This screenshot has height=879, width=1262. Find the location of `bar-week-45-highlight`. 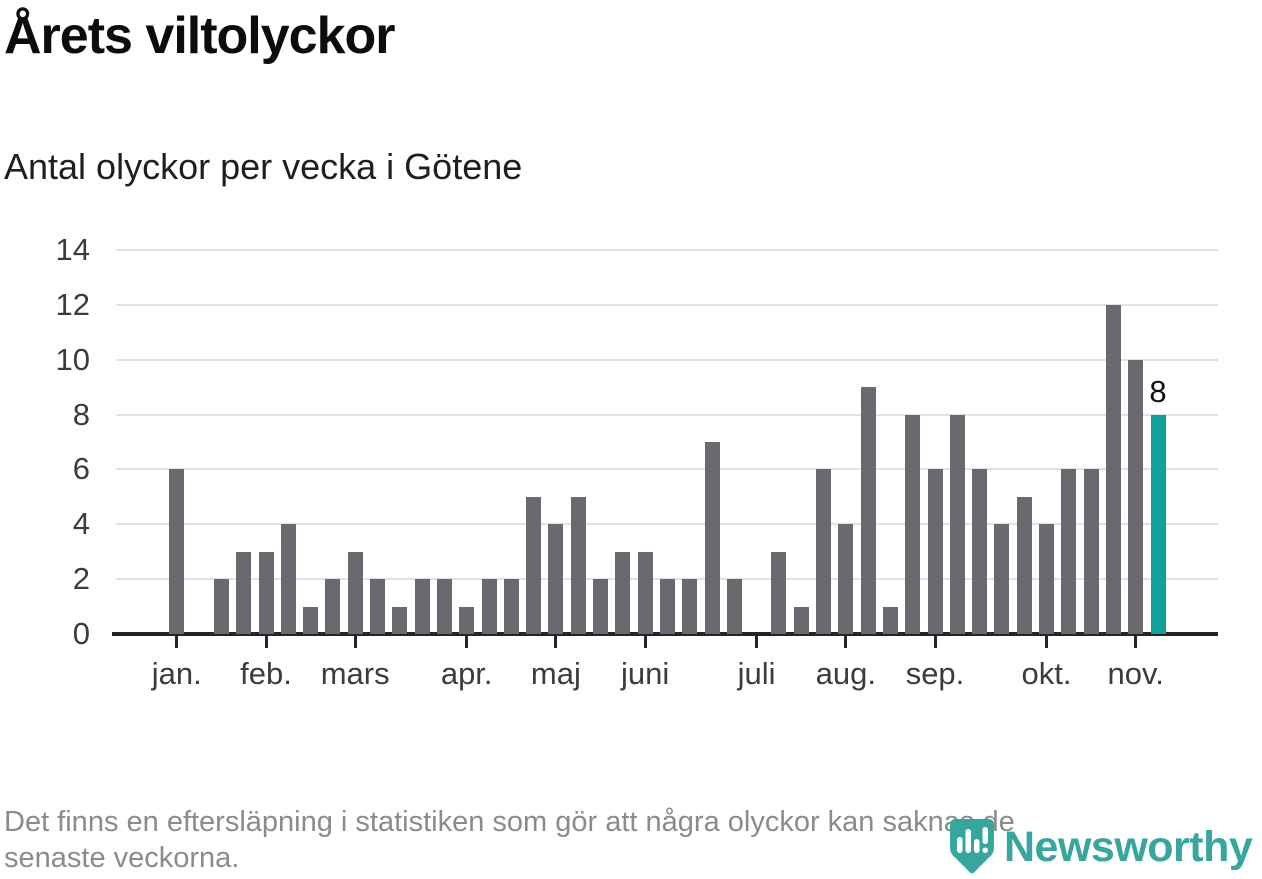

bar-week-45-highlight is located at coordinates (1158, 524).